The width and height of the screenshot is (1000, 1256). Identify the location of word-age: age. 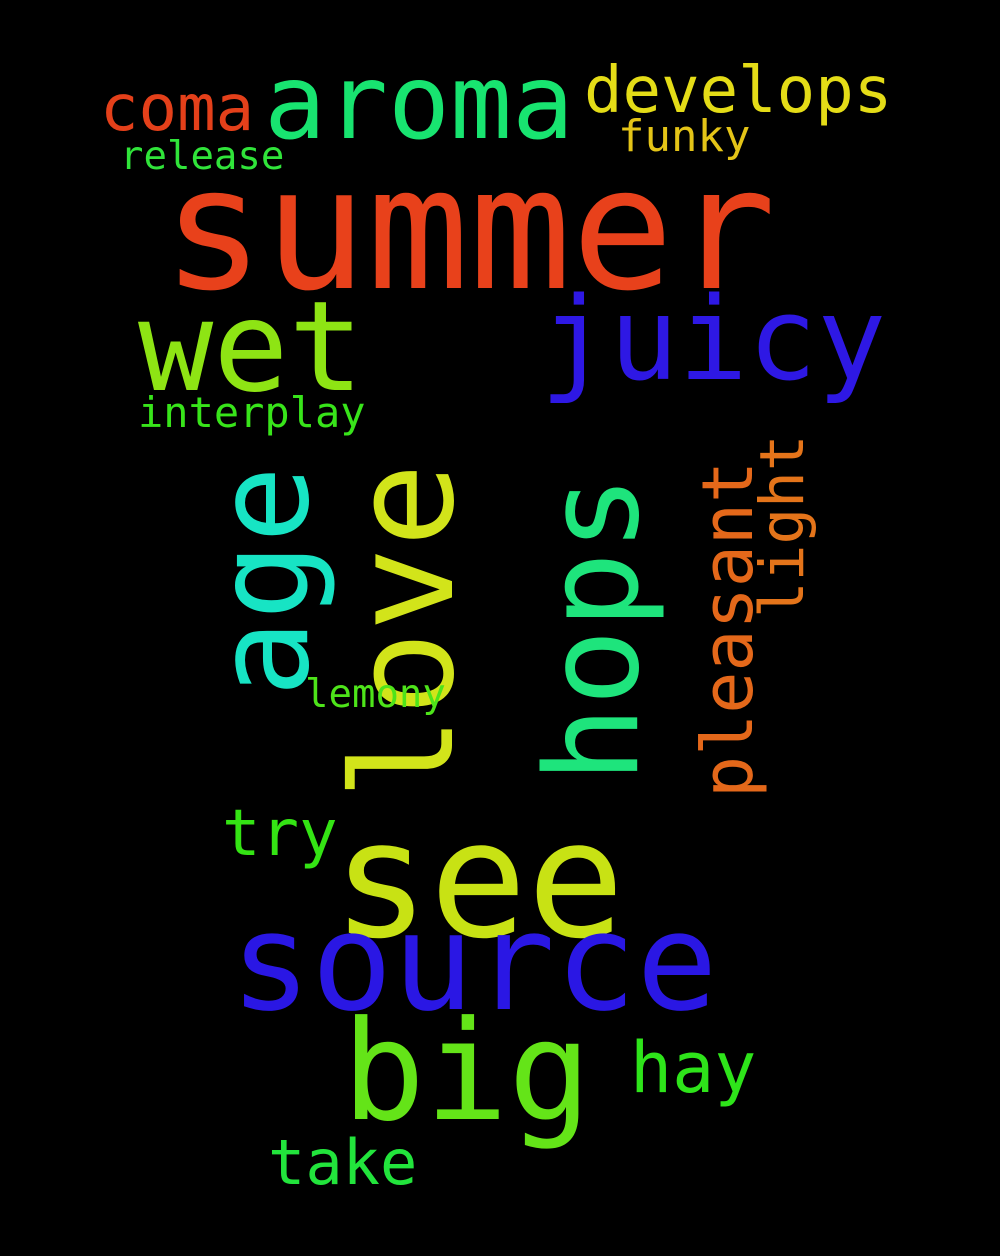
(263, 581).